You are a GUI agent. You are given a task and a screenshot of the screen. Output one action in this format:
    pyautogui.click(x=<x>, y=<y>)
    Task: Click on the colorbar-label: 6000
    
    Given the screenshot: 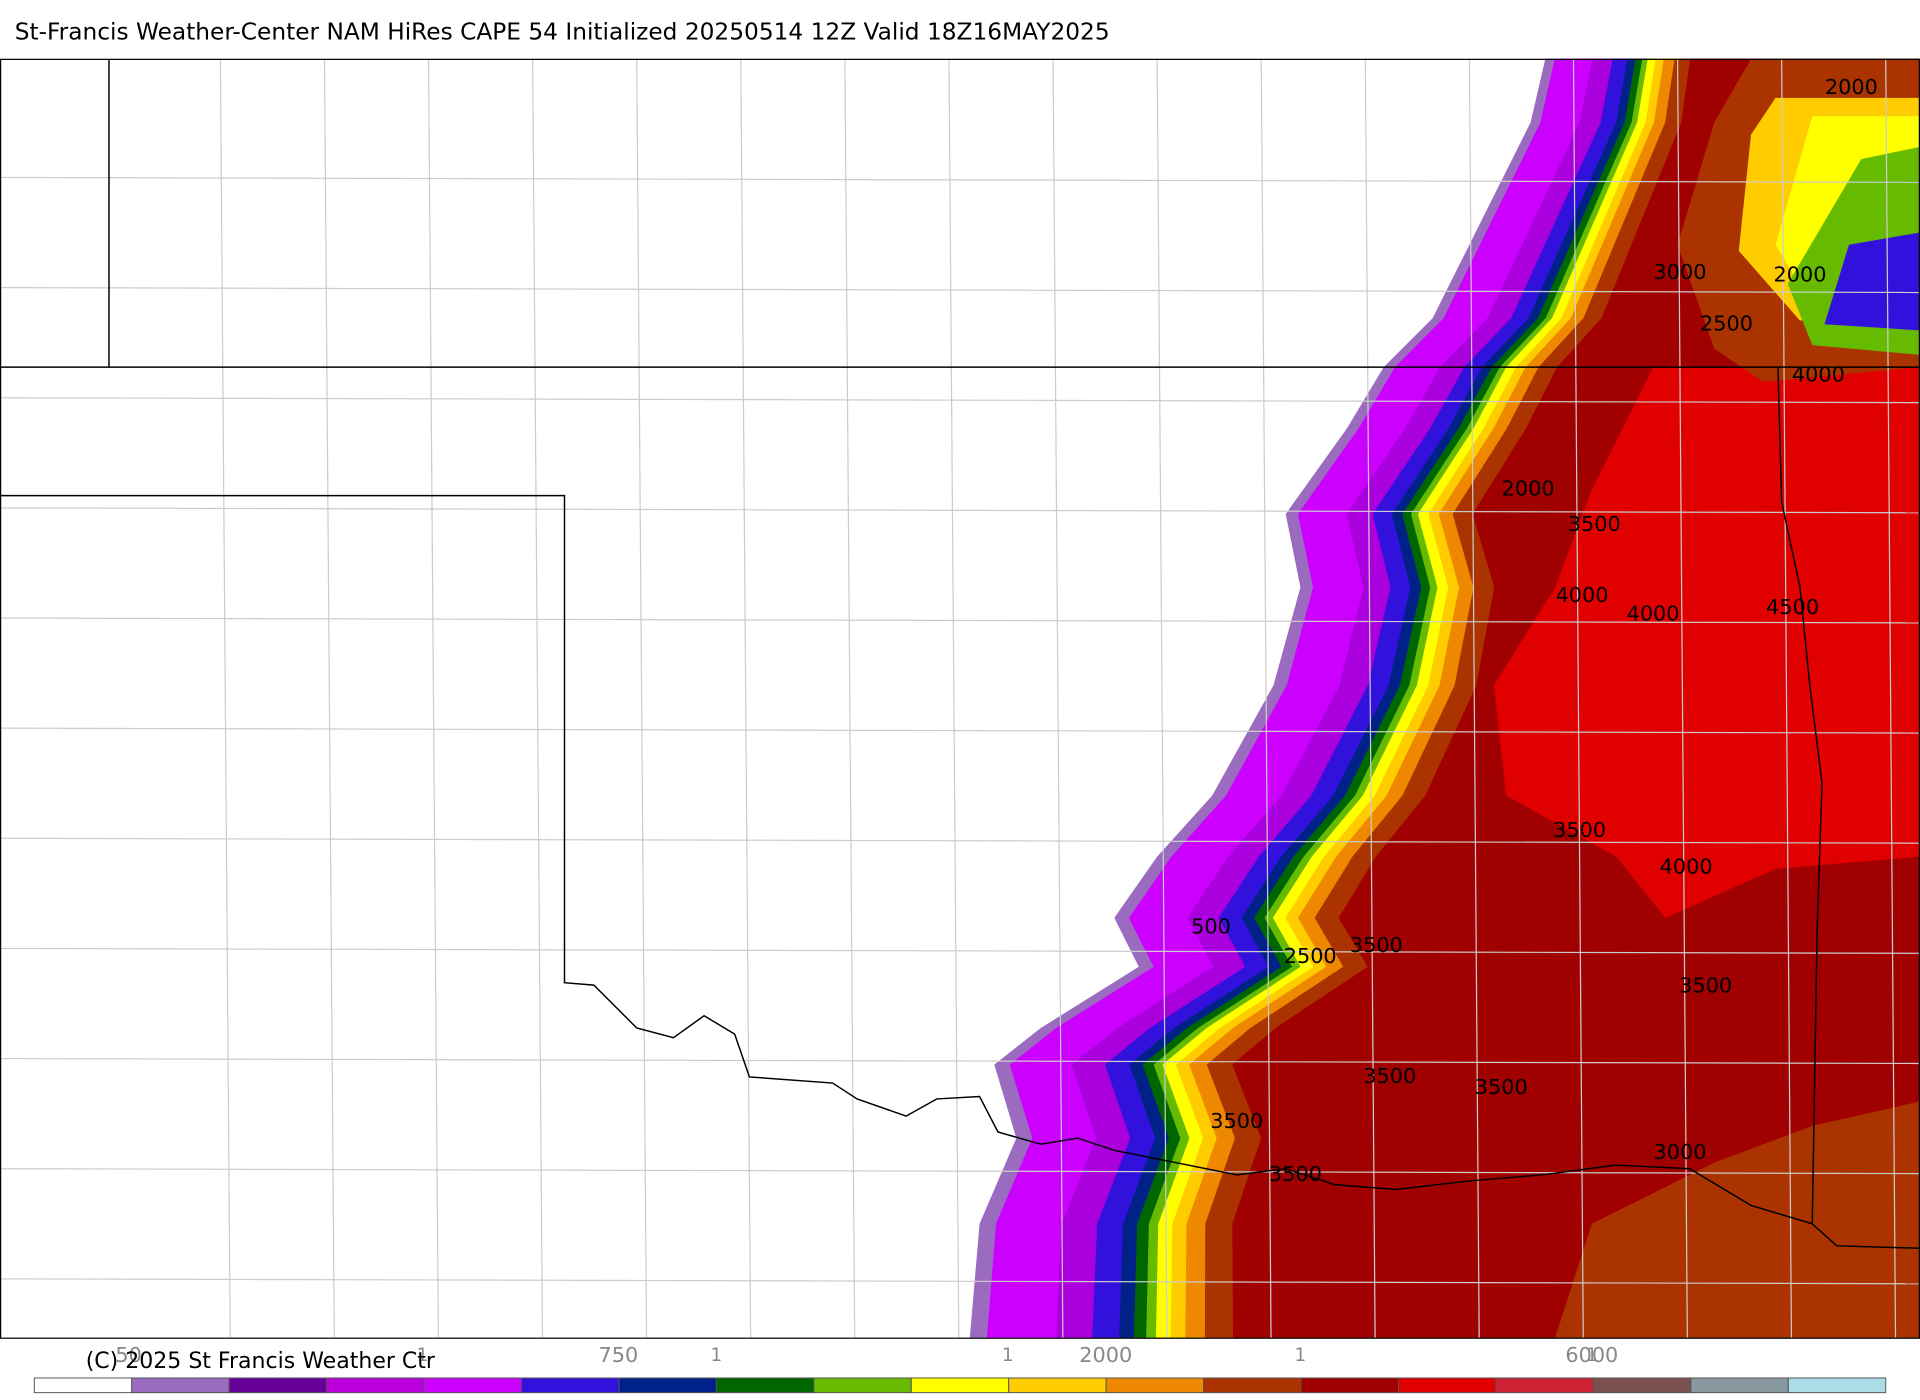 What is the action you would take?
    pyautogui.click(x=1591, y=1355)
    